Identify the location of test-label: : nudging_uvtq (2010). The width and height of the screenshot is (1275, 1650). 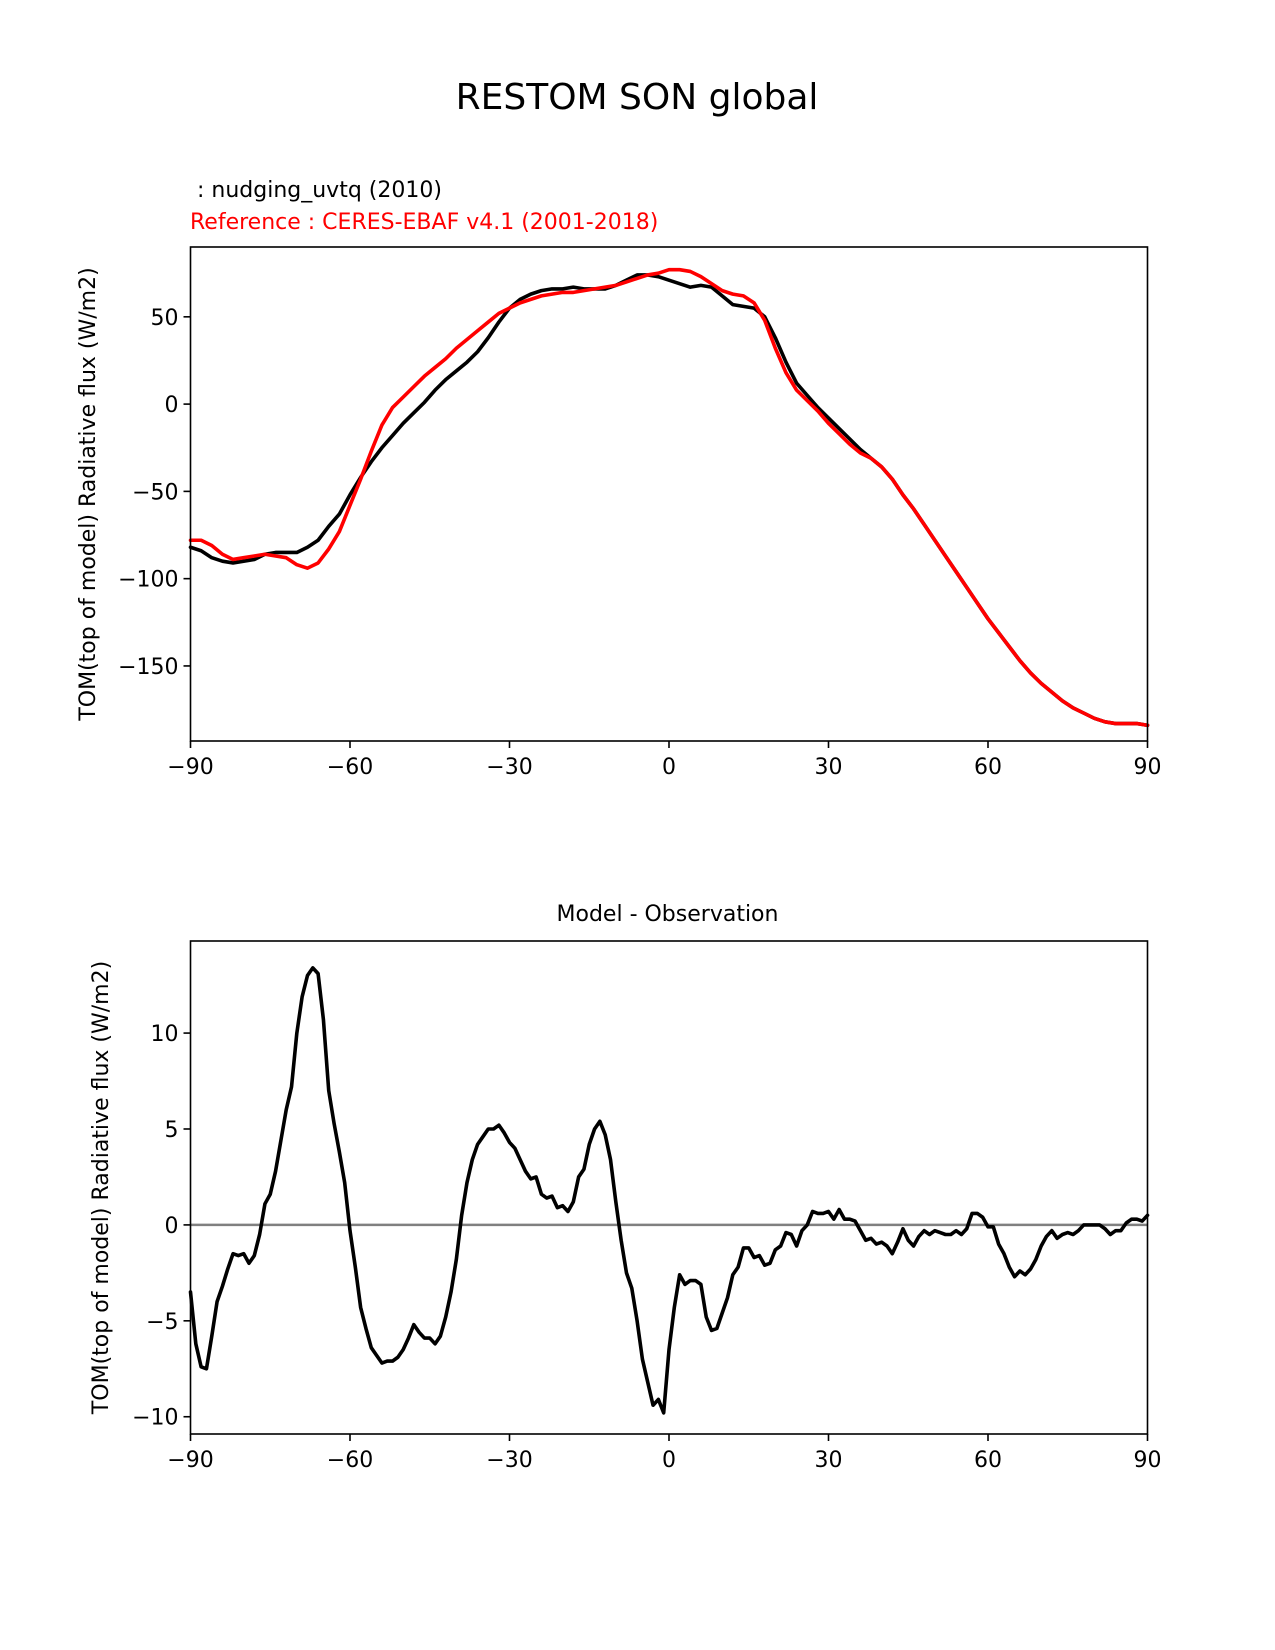
(316, 190).